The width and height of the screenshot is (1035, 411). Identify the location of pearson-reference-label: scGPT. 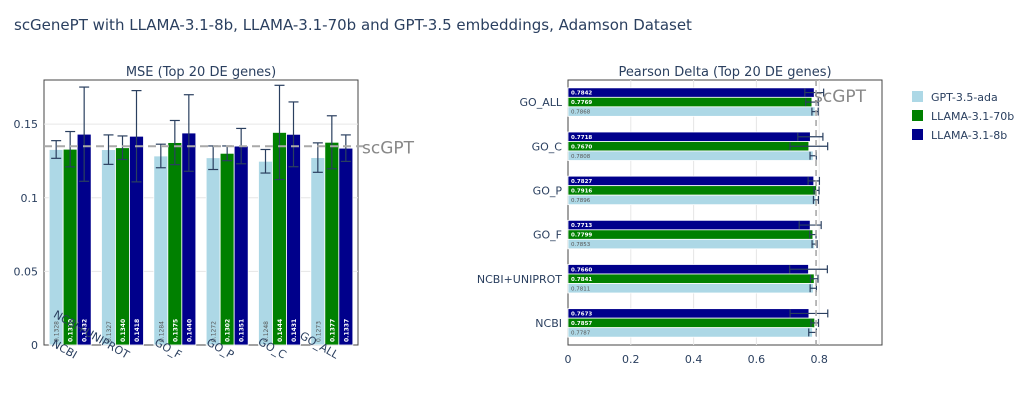
(840, 97).